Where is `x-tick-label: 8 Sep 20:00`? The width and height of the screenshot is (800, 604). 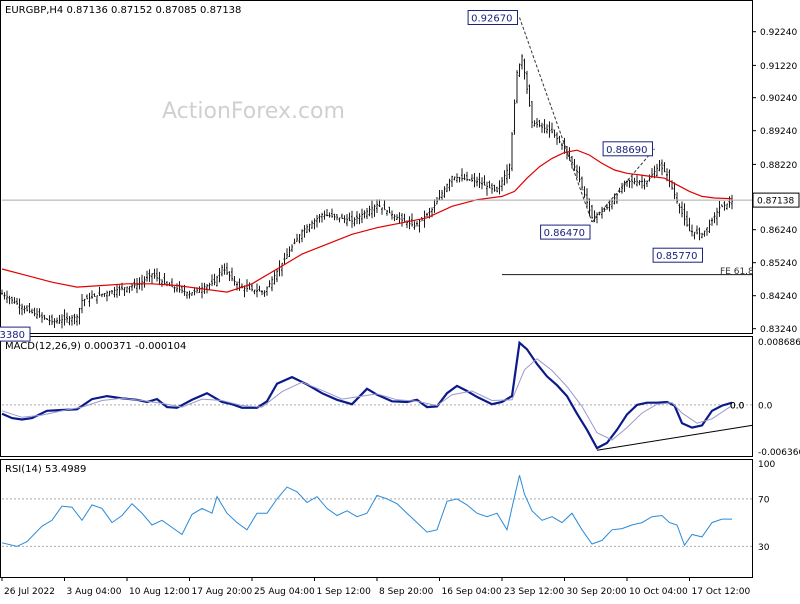 x-tick-label: 8 Sep 20:00 is located at coordinates (406, 592).